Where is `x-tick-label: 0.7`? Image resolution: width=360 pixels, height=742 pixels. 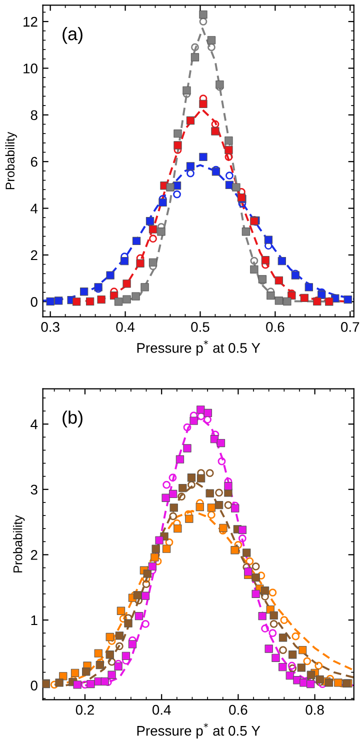 x-tick-label: 0.7 is located at coordinates (350, 327).